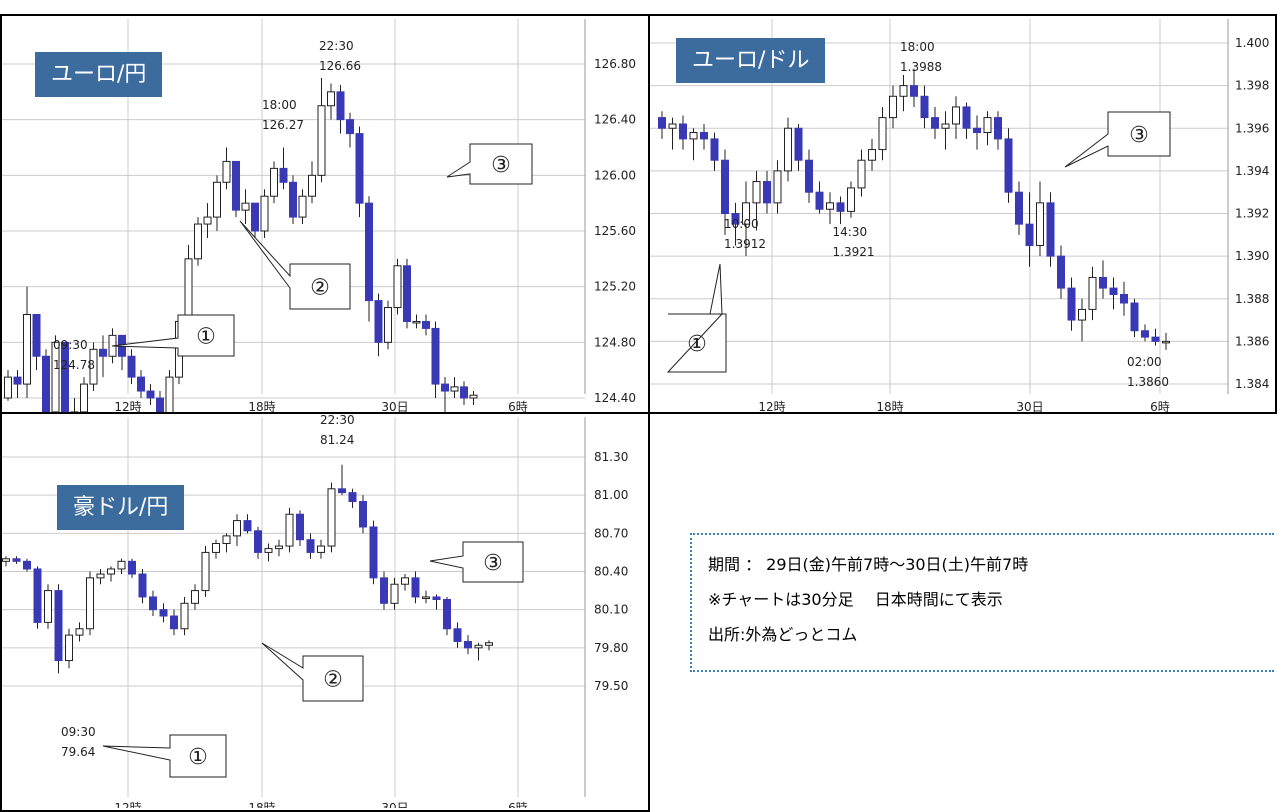  I want to click on annotation-time: 10:00, so click(741, 224).